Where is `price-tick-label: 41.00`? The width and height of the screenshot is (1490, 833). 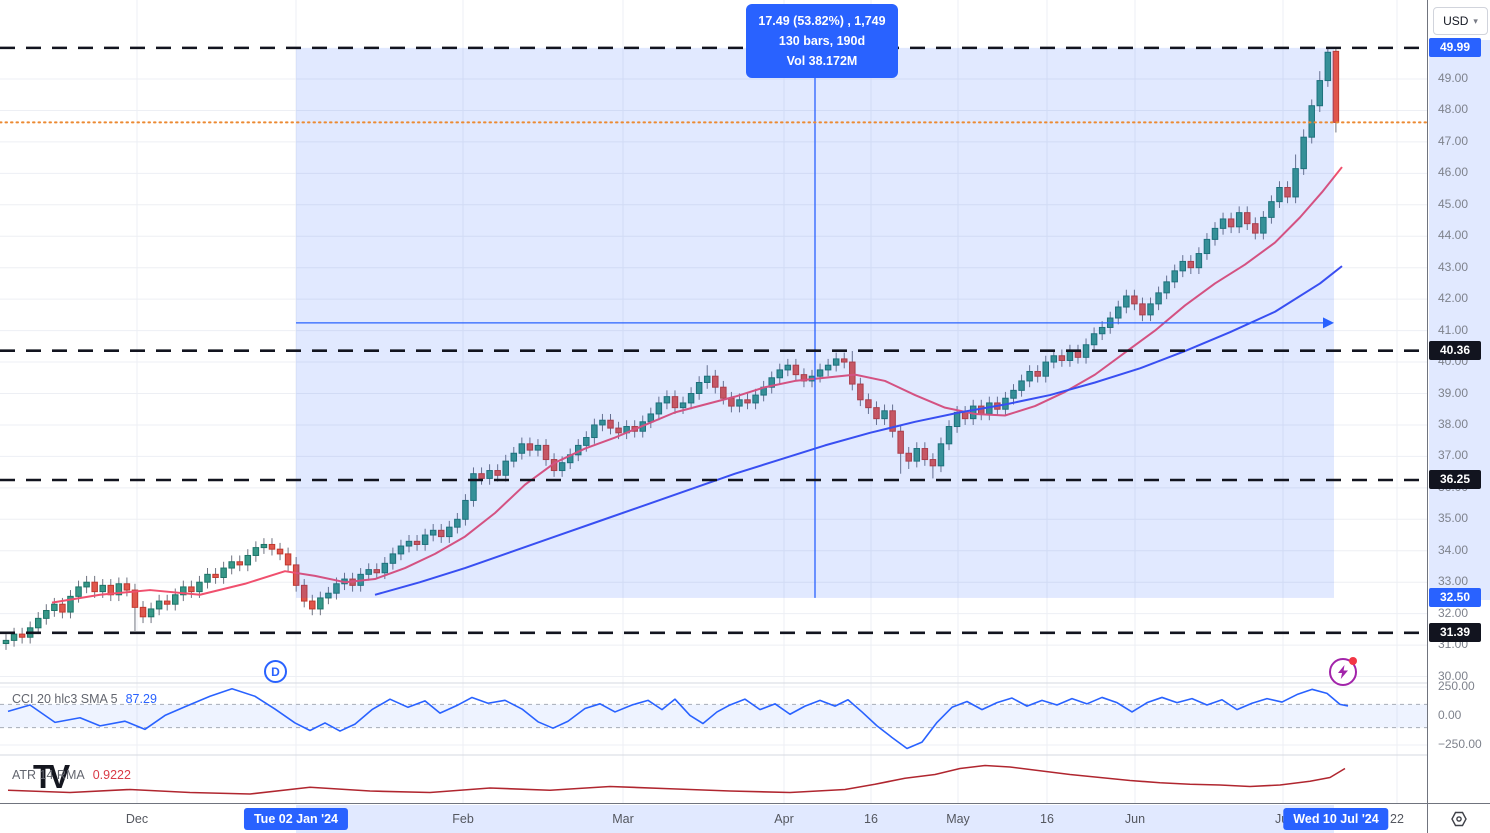
price-tick-label: 41.00 is located at coordinates (1453, 329).